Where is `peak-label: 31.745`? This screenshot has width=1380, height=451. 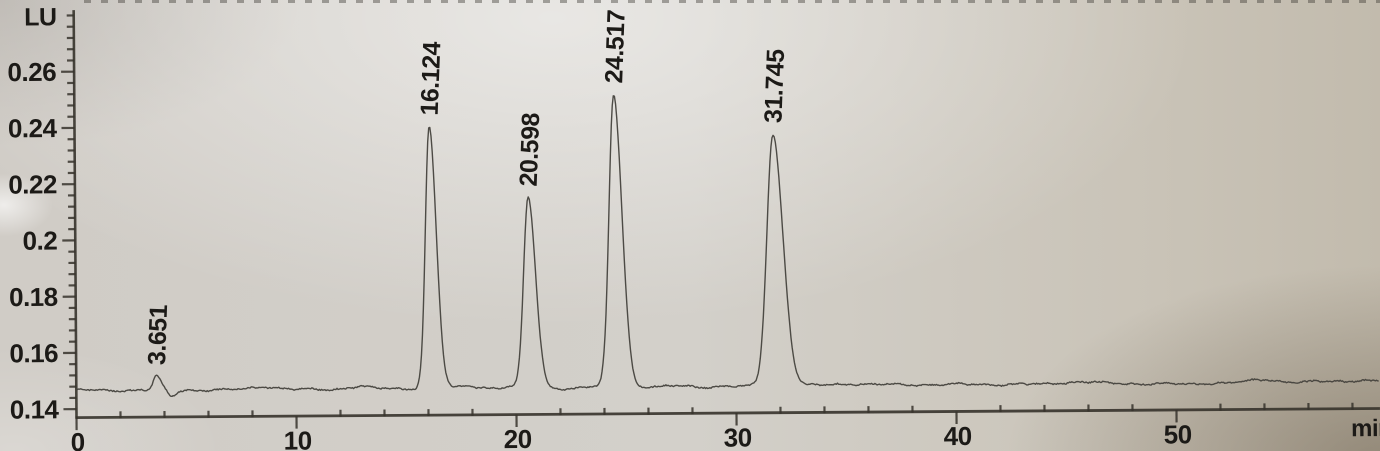
peak-label: 31.745 is located at coordinates (774, 85).